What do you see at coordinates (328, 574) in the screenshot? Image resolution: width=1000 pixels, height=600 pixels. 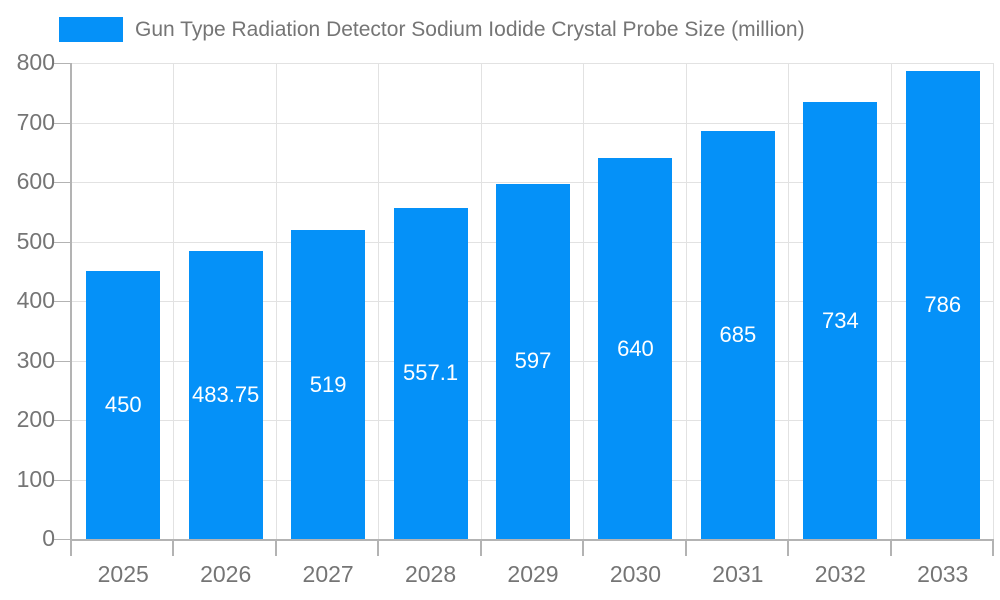 I see `x-axis-category-label: 2027` at bounding box center [328, 574].